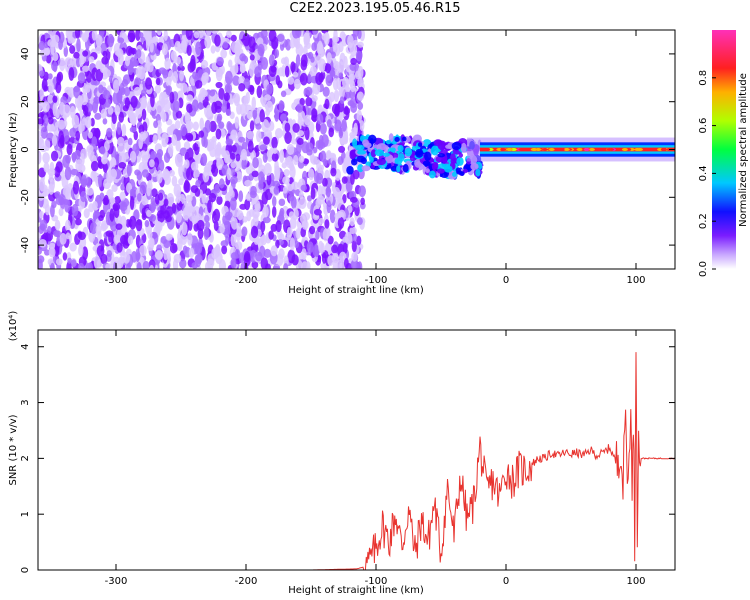 The width and height of the screenshot is (750, 600). Describe the element at coordinates (116, 581) in the screenshot. I see `snr-xtick-label: -300` at that location.